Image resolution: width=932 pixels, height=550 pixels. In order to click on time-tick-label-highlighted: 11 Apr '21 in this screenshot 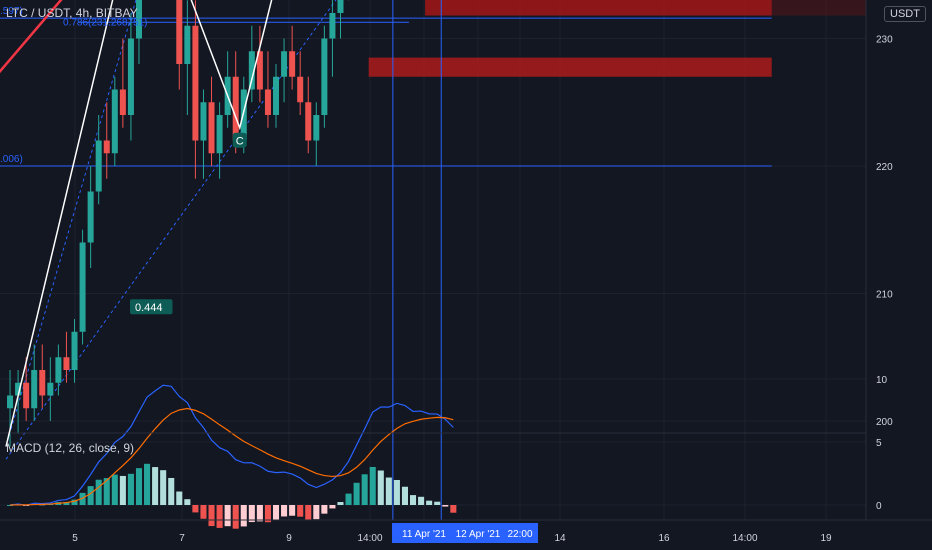, I will do `click(424, 534)`.